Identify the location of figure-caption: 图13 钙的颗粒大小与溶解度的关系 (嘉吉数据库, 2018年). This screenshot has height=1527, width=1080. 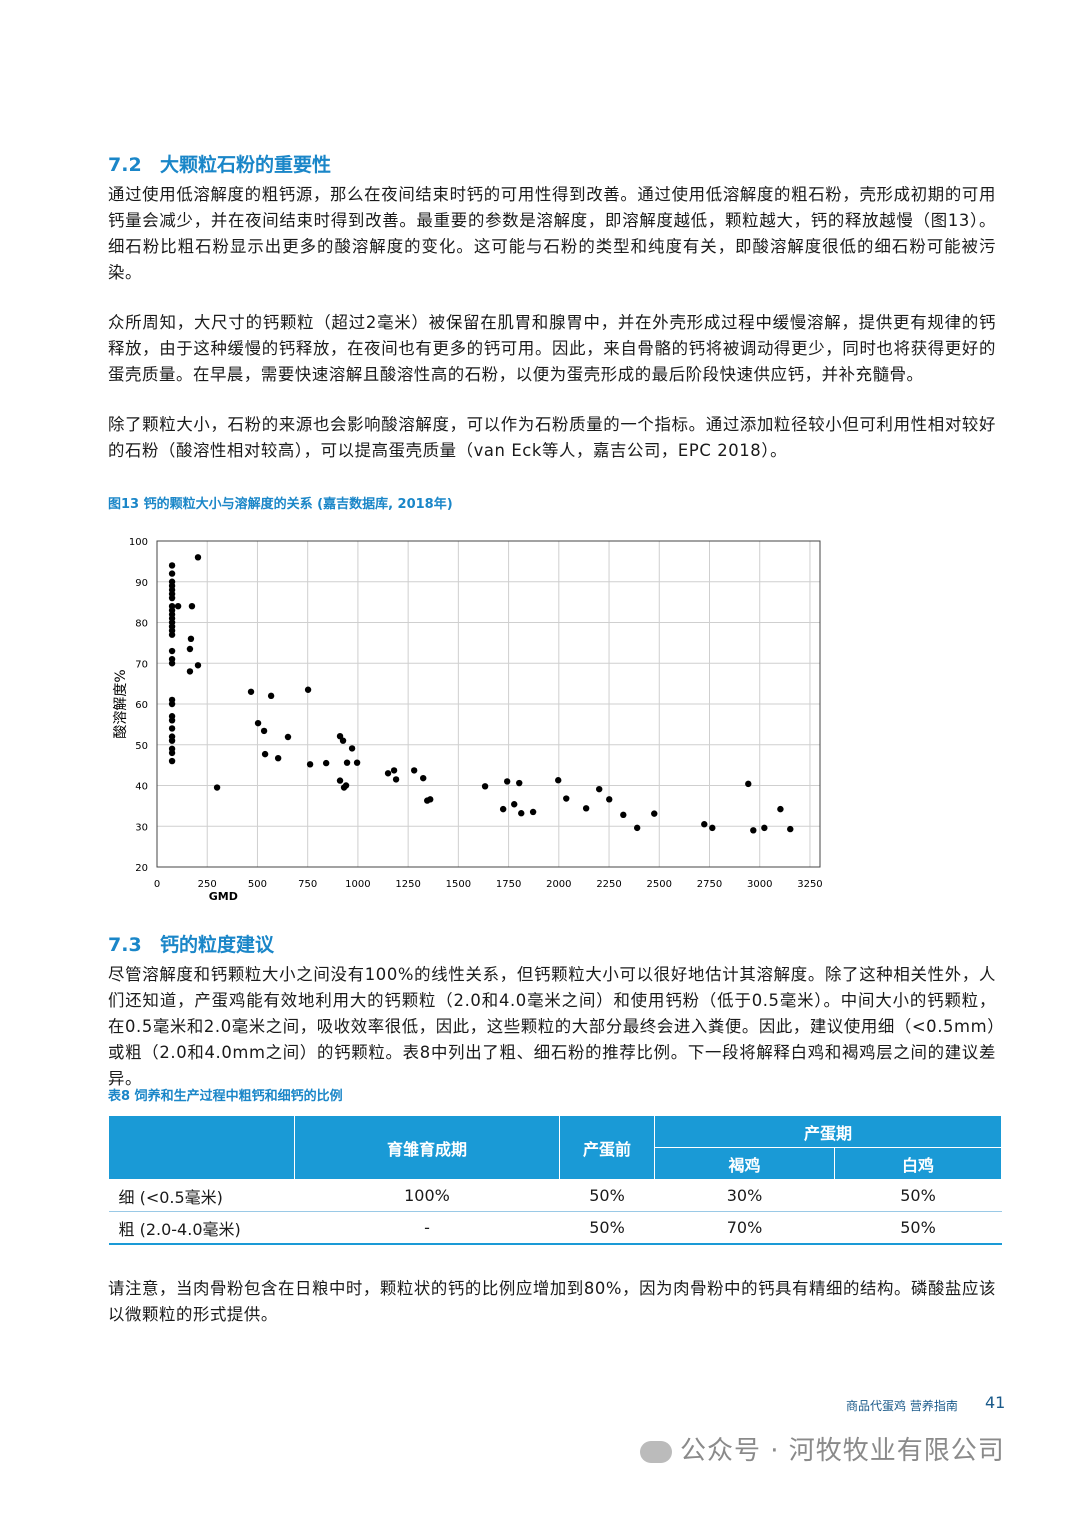
(280, 504).